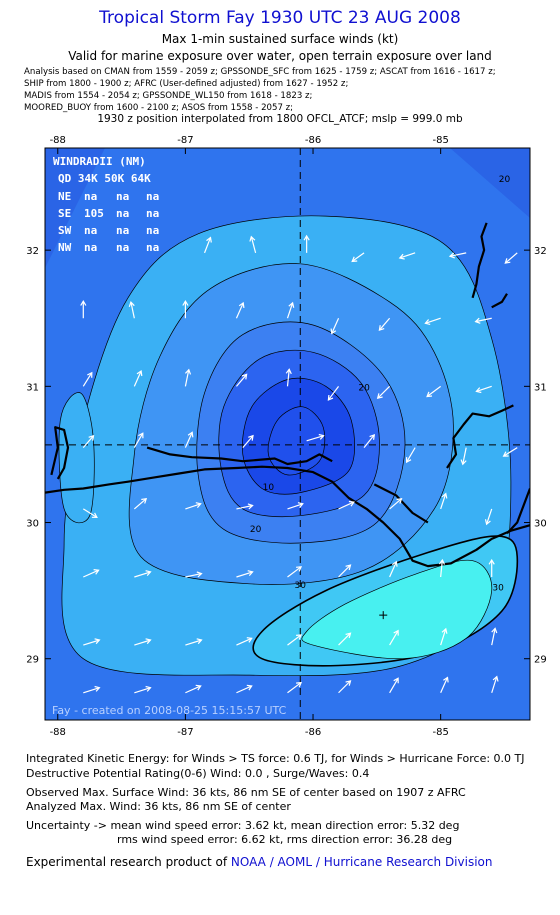  What do you see at coordinates (128, 862) in the screenshot?
I see `credit-prefix: Experimental research product of` at bounding box center [128, 862].